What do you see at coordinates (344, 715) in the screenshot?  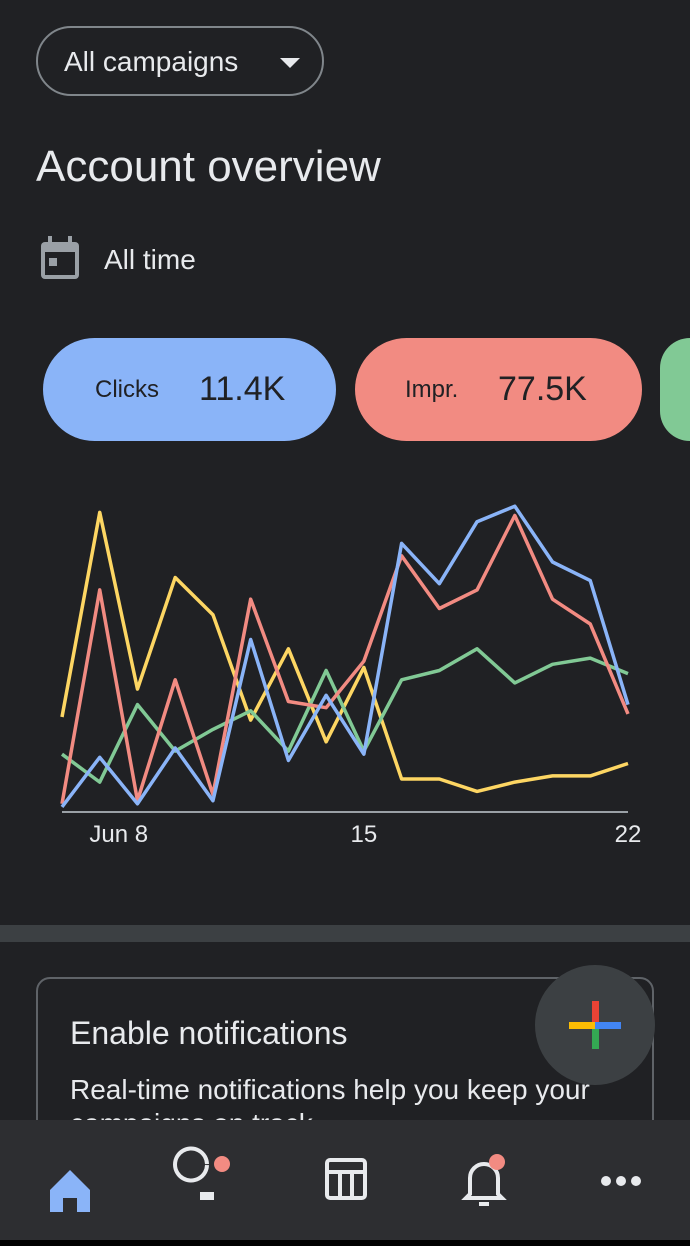 I see `data-line` at bounding box center [344, 715].